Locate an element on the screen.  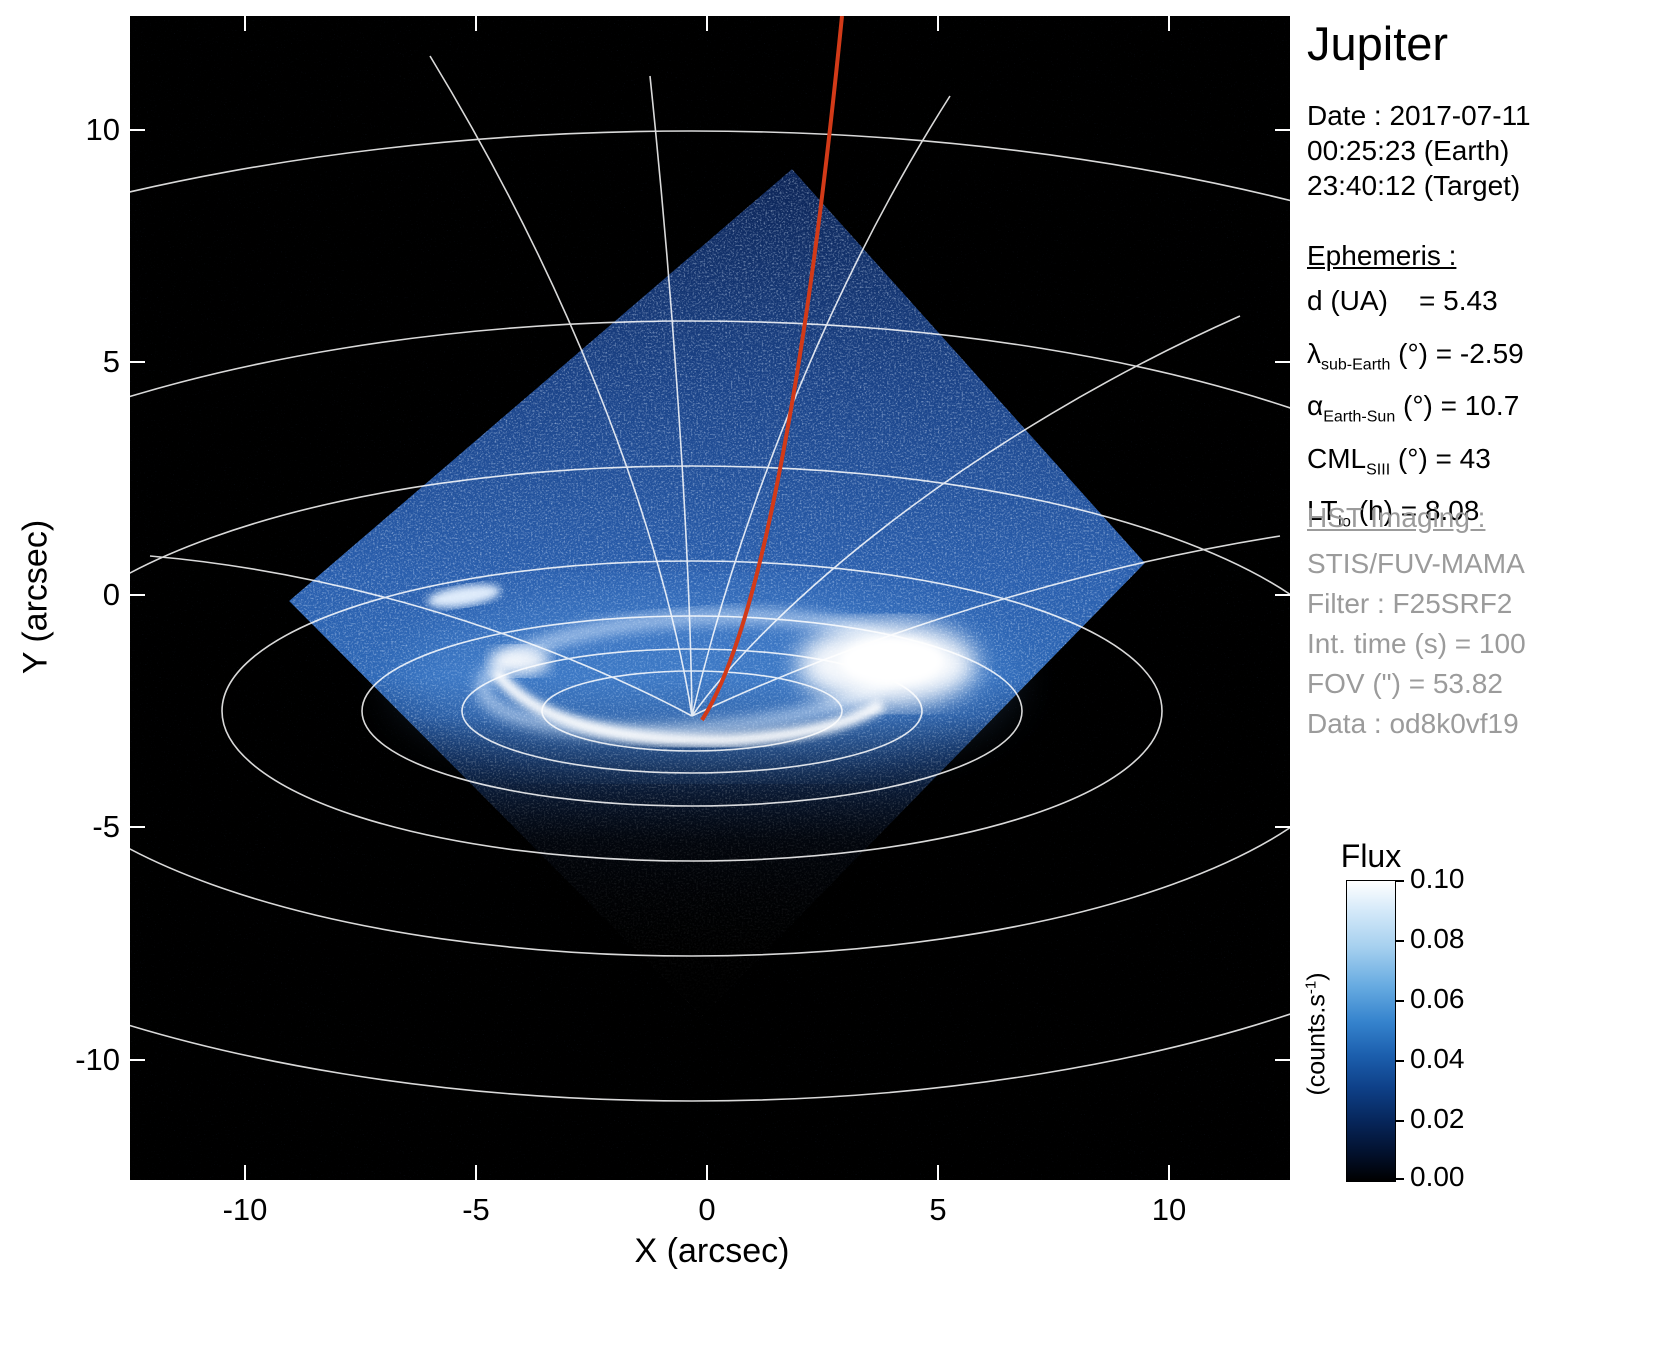
colorbar-units-label: (counts.s-1) is located at coordinates (1316, 1034).